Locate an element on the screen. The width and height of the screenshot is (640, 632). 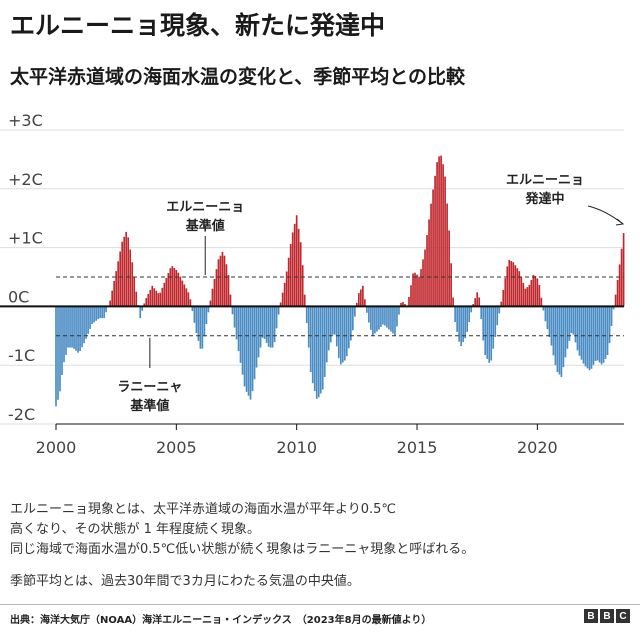
la-nina-threshold-label: ラニーニャ is located at coordinates (149, 387).